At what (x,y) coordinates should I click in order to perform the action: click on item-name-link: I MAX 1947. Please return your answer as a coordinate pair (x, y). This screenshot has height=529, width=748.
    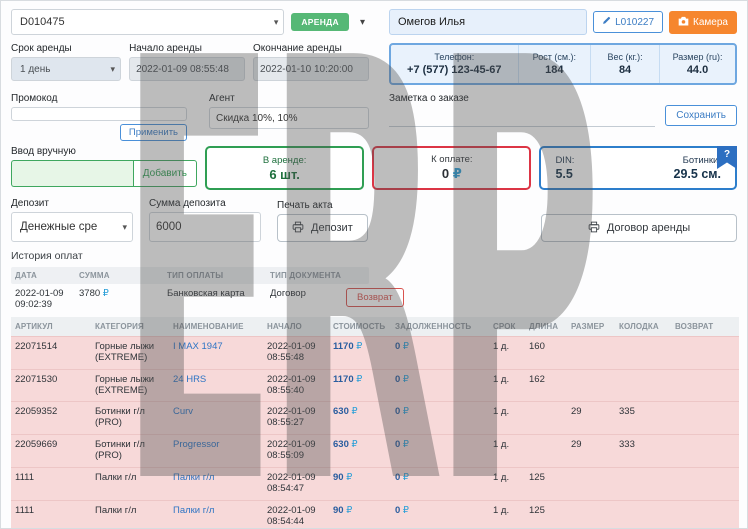
    Looking at the image, I should click on (198, 346).